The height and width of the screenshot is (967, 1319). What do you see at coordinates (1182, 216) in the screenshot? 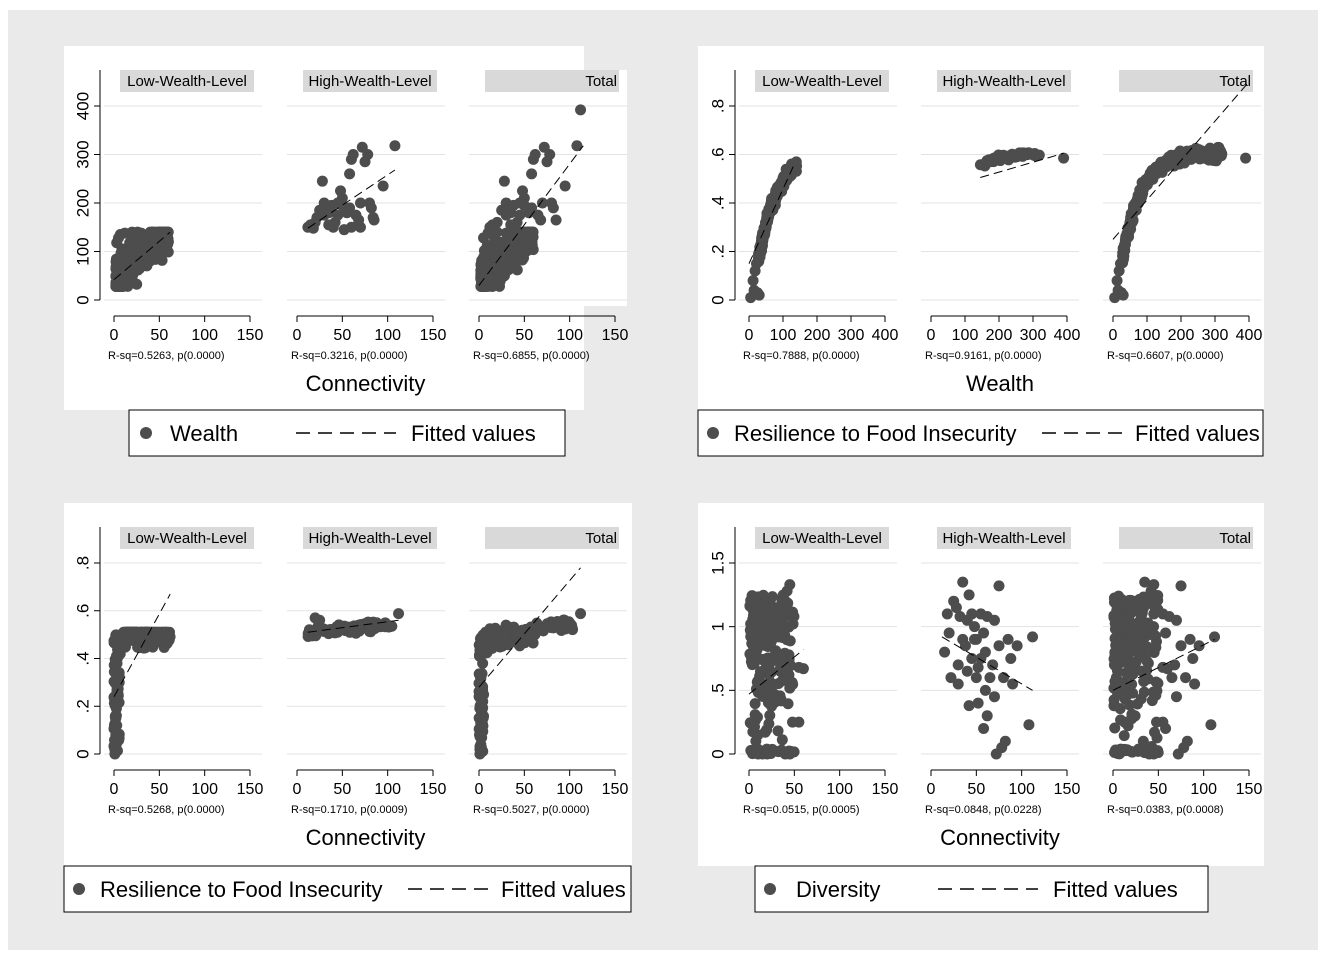
I see `panel-3: Total 0 100 200 300 400 R-sq=0.6607, p(0.0000)` at bounding box center [1182, 216].